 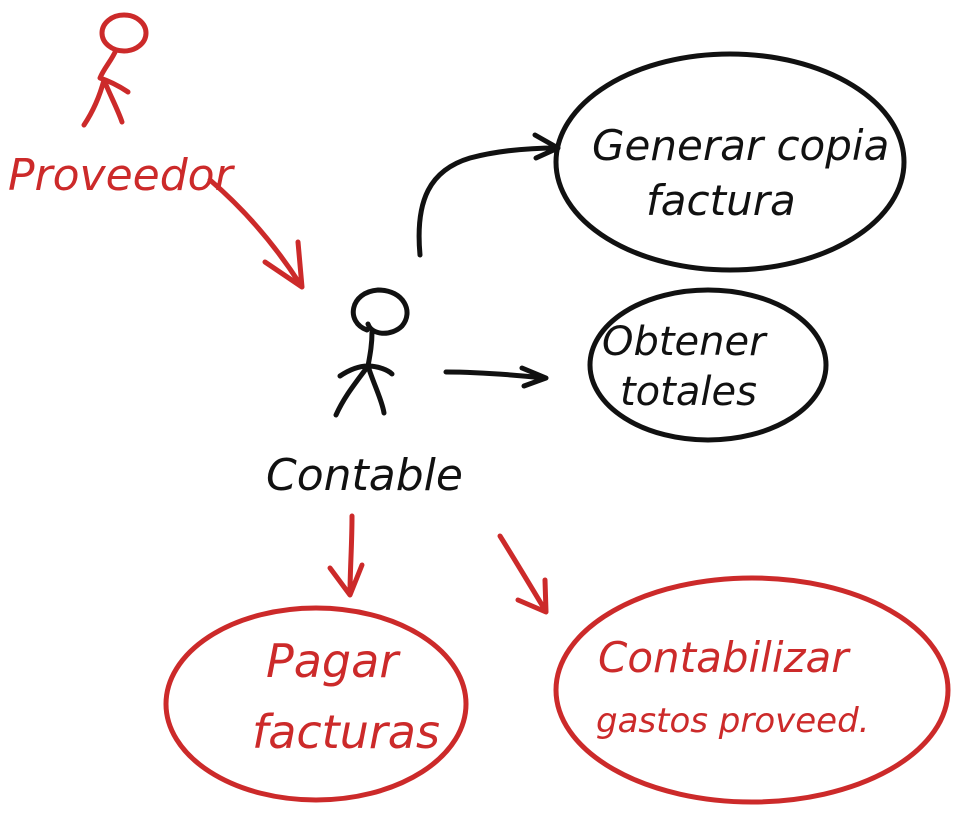 What do you see at coordinates (488, 195) in the screenshot?
I see `arrow-to-generar-copia` at bounding box center [488, 195].